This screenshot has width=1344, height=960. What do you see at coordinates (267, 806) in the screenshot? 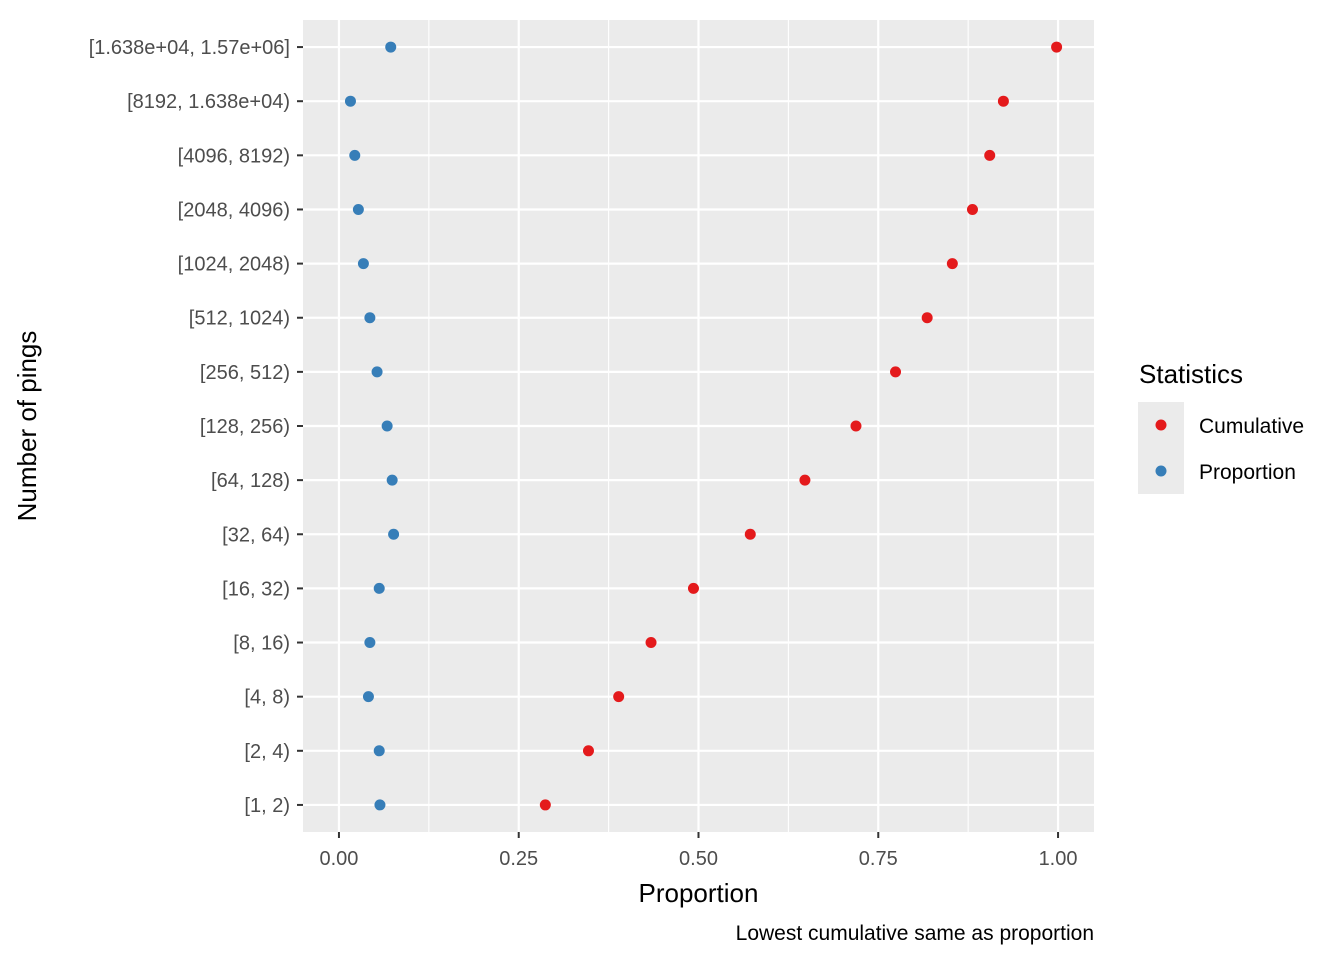
I see `y-tick-label: [1, 2)` at bounding box center [267, 806].